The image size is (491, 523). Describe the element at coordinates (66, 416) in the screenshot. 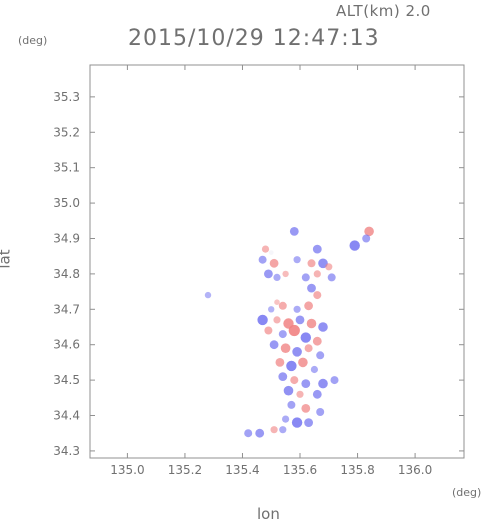

I see `y-tick-label: 34.4` at that location.